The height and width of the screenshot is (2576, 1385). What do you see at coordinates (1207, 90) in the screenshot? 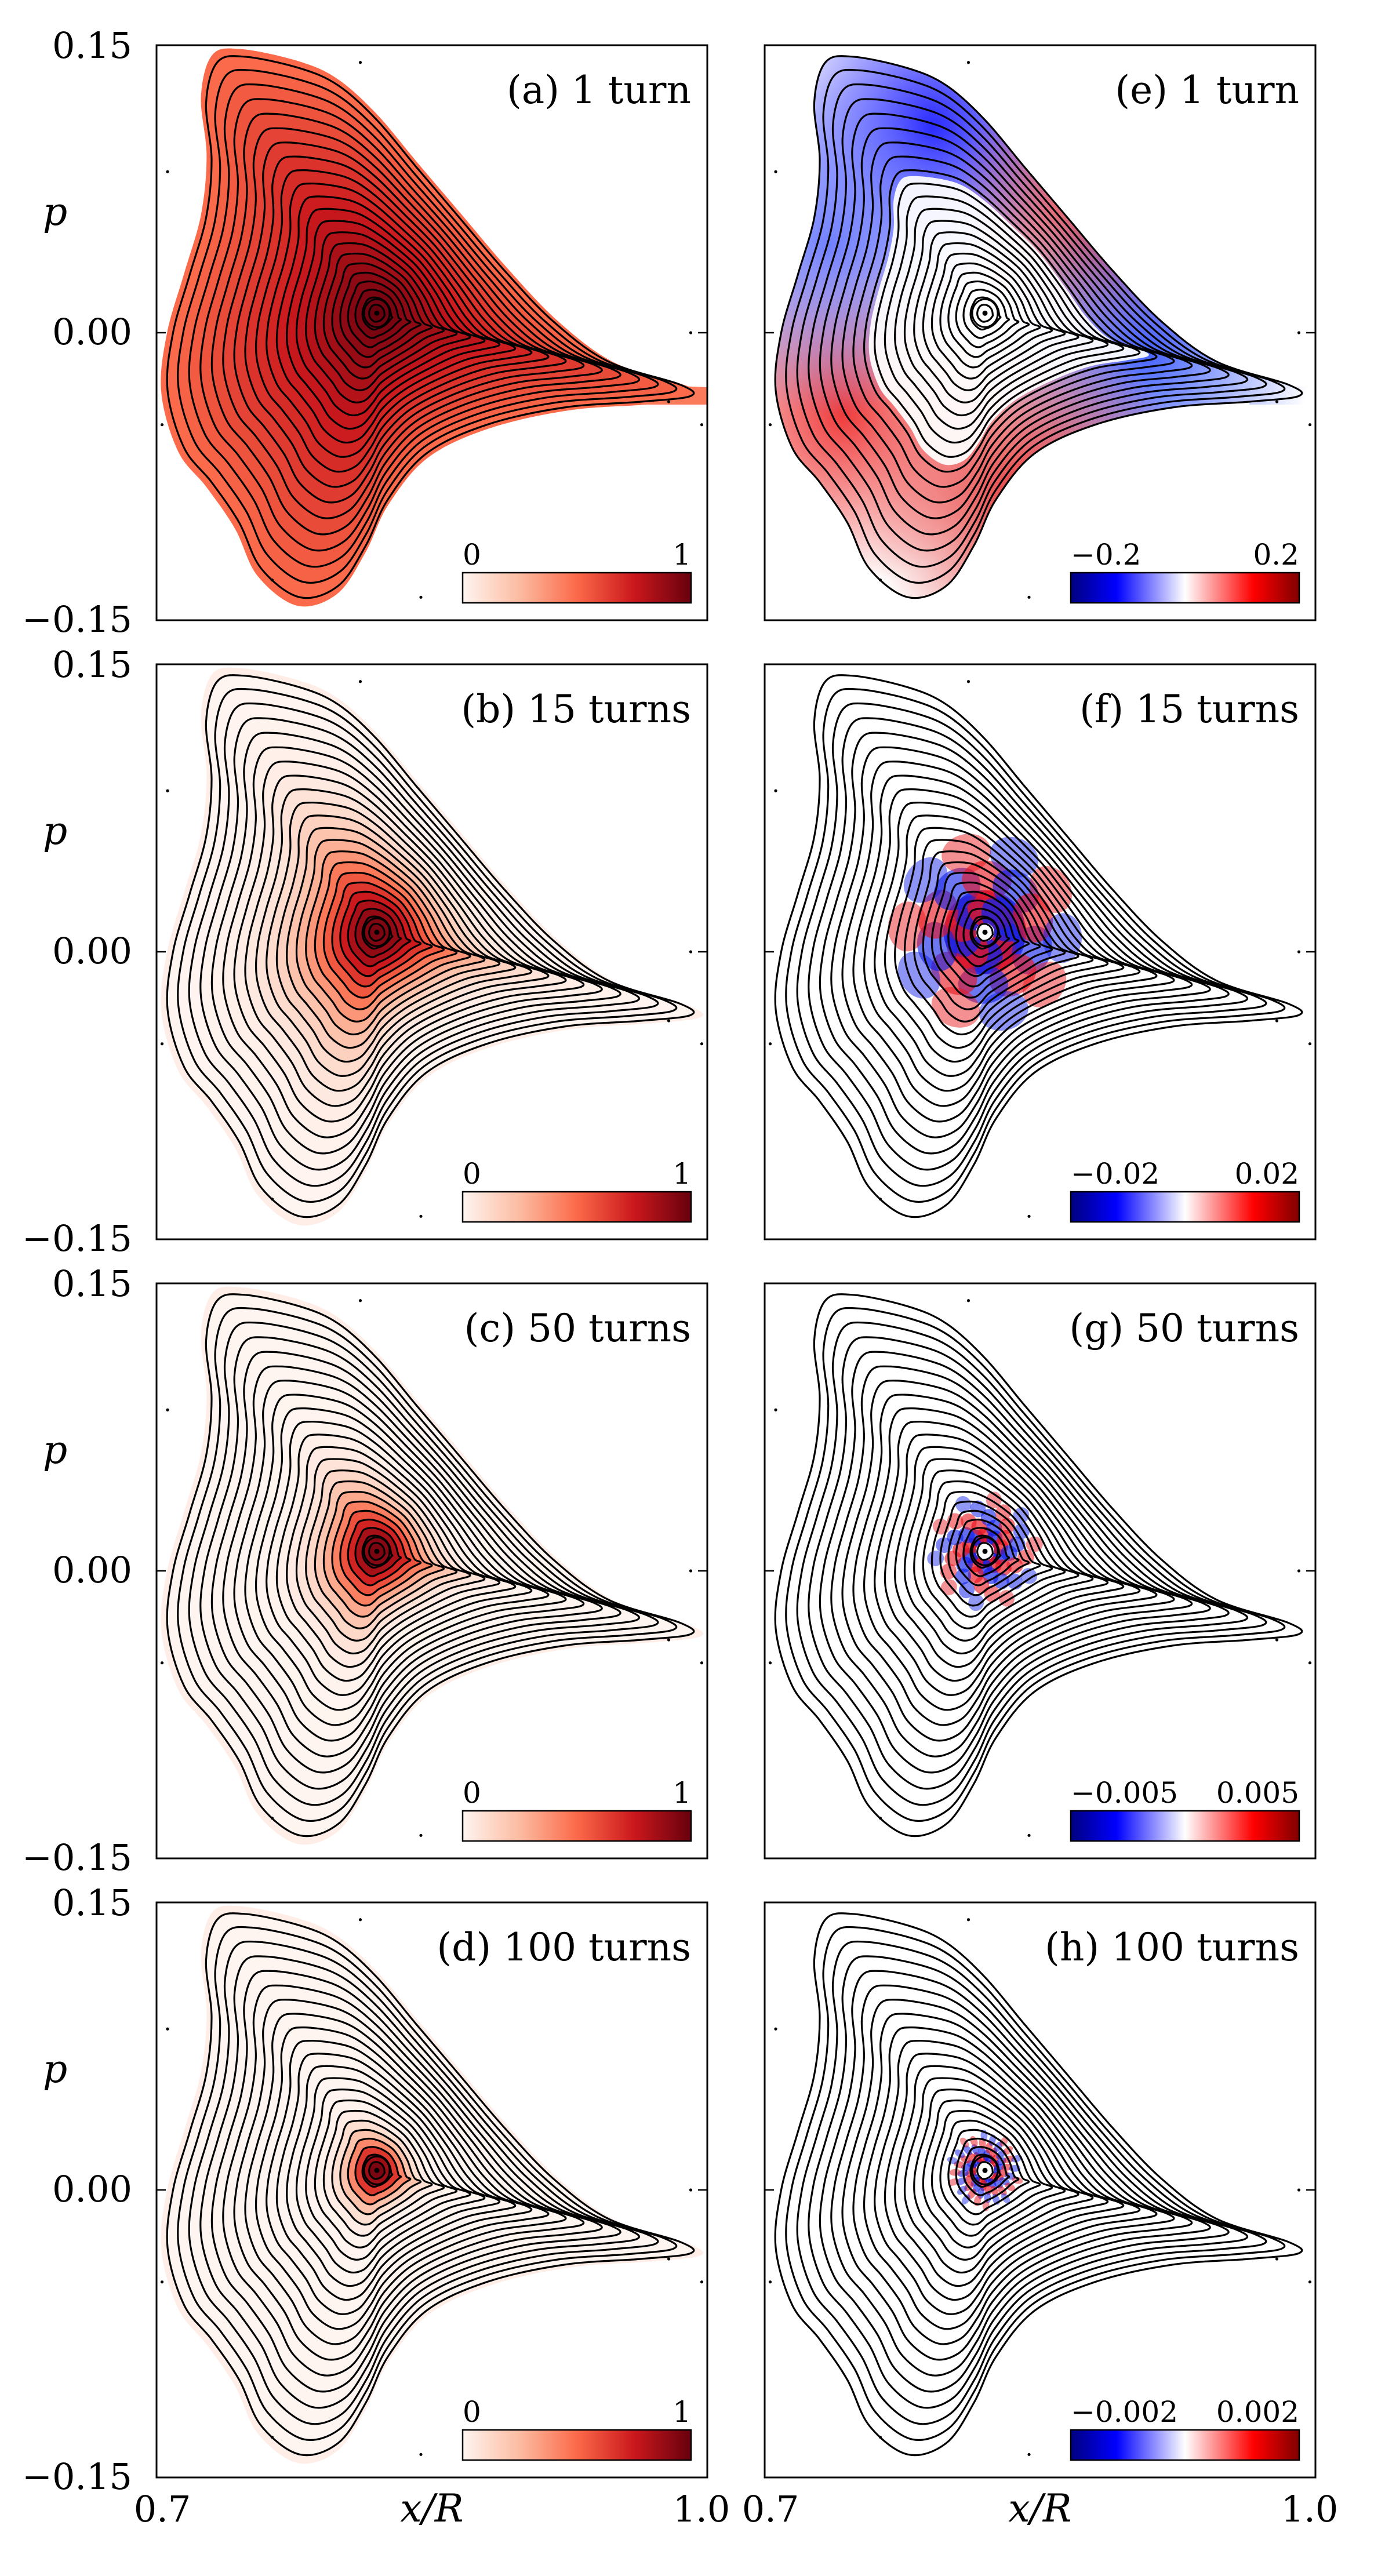
I see `panel-title-e: (e) 1 turn` at bounding box center [1207, 90].